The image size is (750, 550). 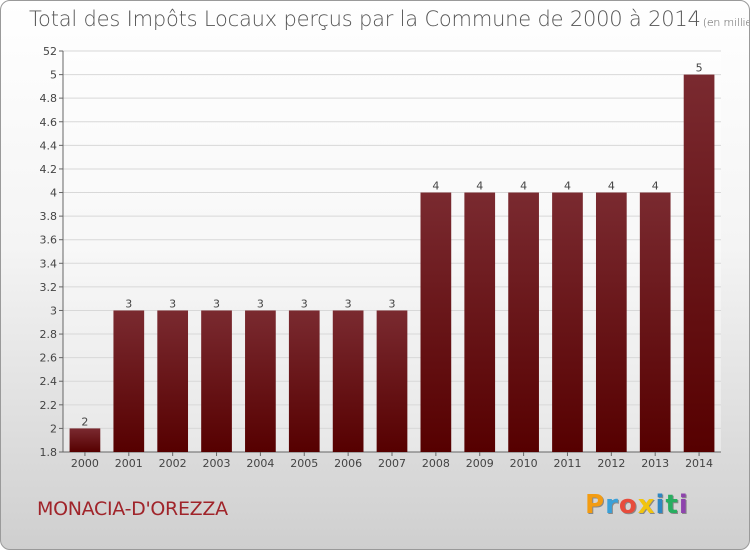 What do you see at coordinates (612, 505) in the screenshot?
I see `logo-letter: r` at bounding box center [612, 505].